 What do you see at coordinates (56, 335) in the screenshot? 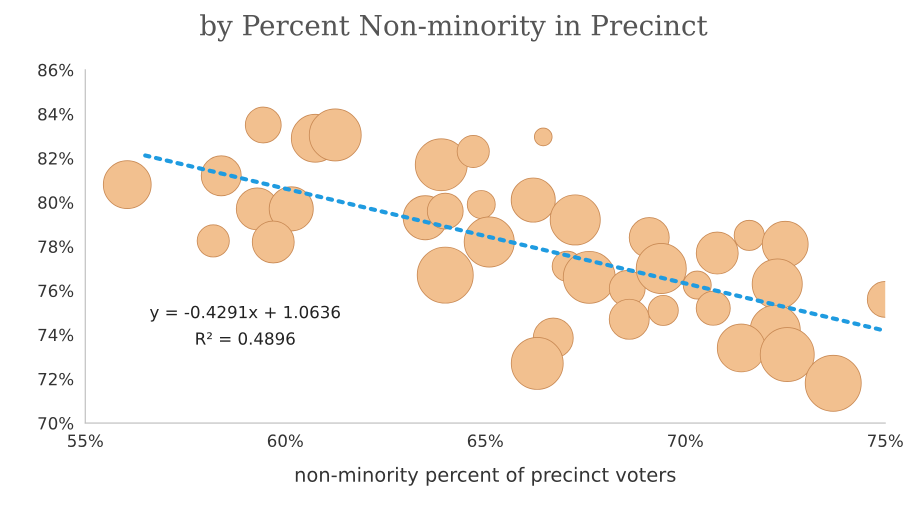
I see `y-tick-label: 74%` at bounding box center [56, 335].